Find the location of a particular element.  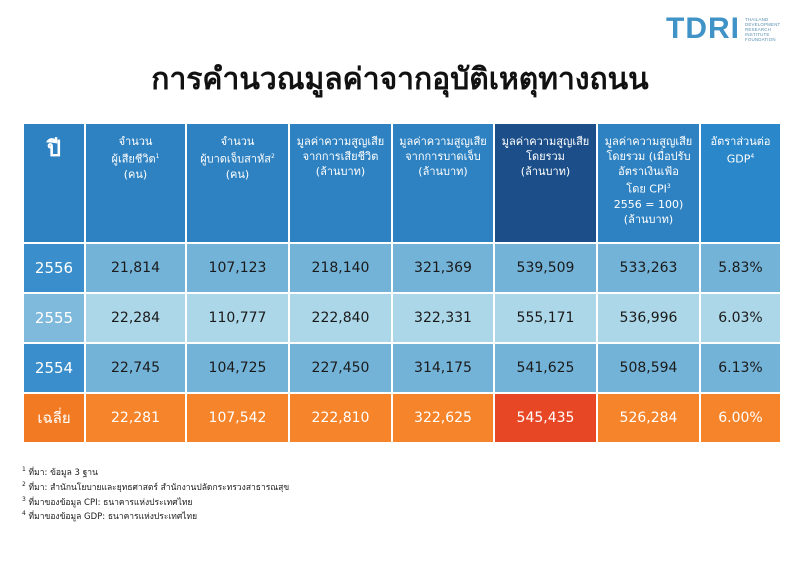

logo-sub-line: DEVELOPMENT is located at coordinates (763, 24).